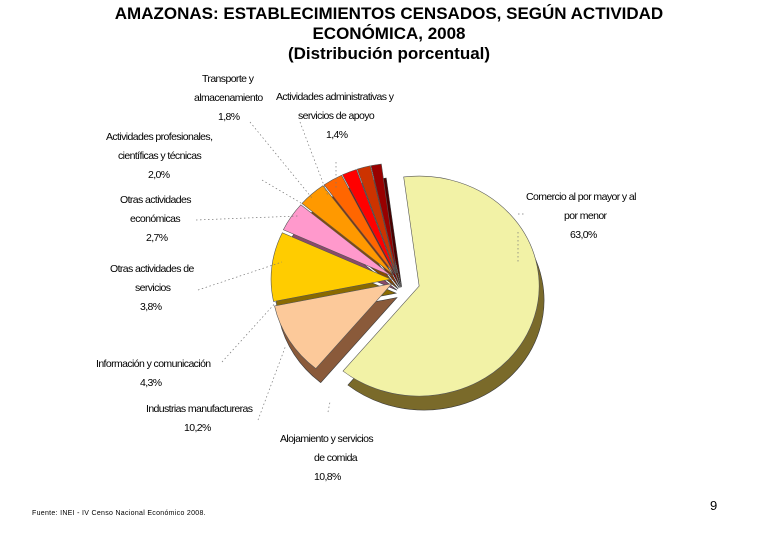 The image size is (766, 540). I want to click on slice-administrativas, so click(384, 218).